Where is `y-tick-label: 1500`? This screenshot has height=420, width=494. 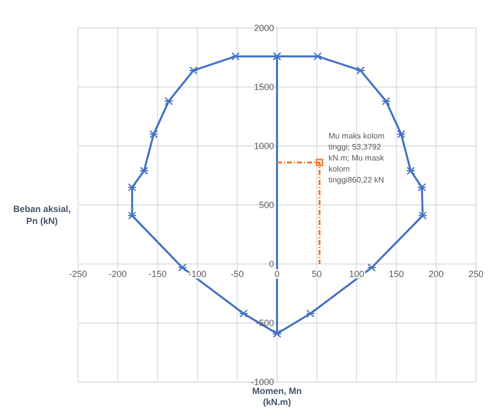
y-tick-label: 1500 is located at coordinates (264, 87).